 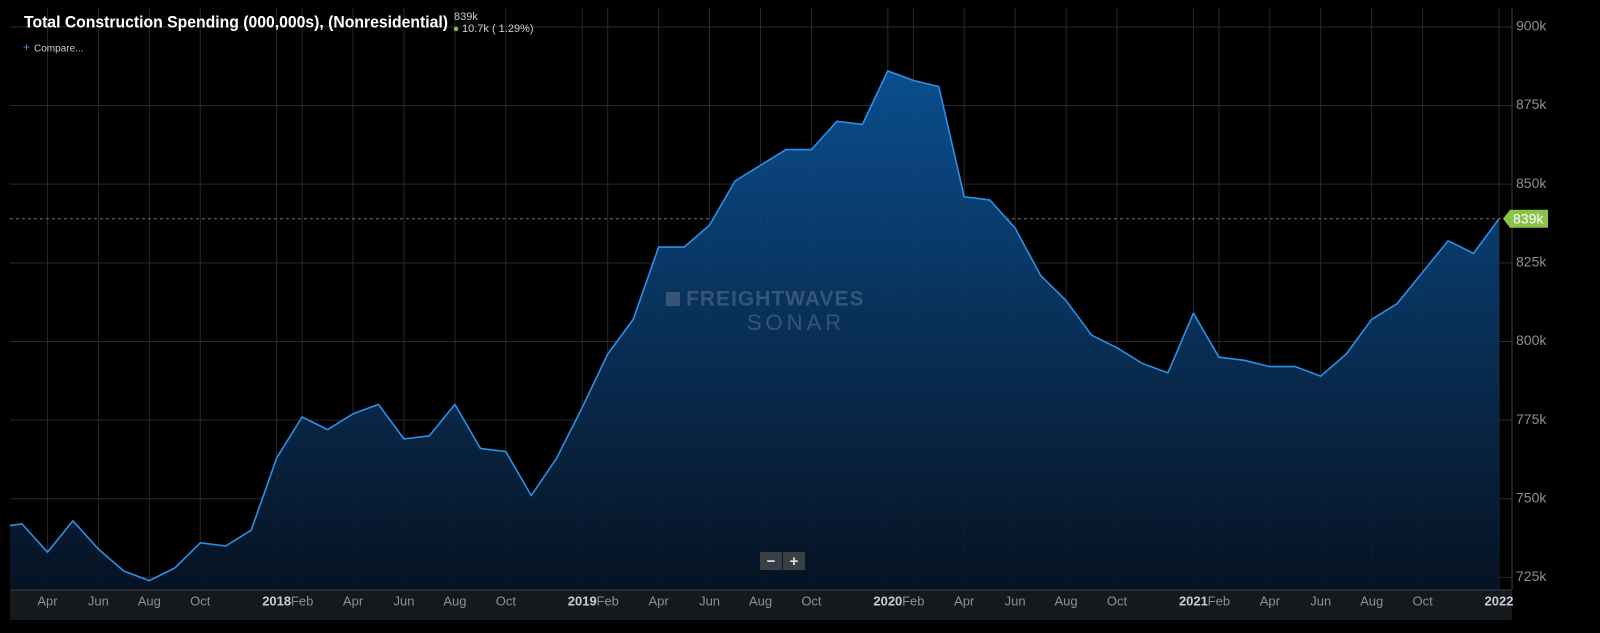 I want to click on zoom-controls: − +, so click(x=782, y=561).